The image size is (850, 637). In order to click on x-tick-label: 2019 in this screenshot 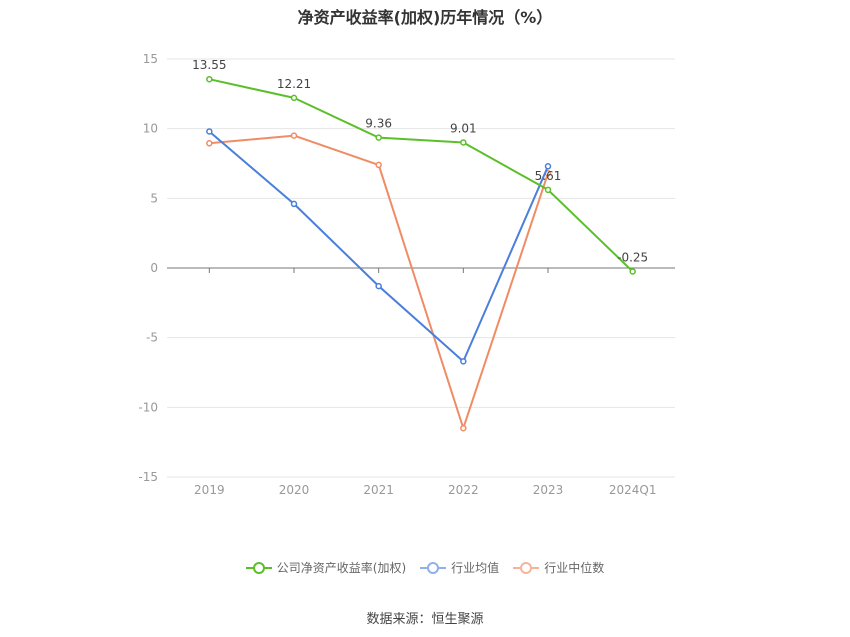, I will do `click(209, 490)`.